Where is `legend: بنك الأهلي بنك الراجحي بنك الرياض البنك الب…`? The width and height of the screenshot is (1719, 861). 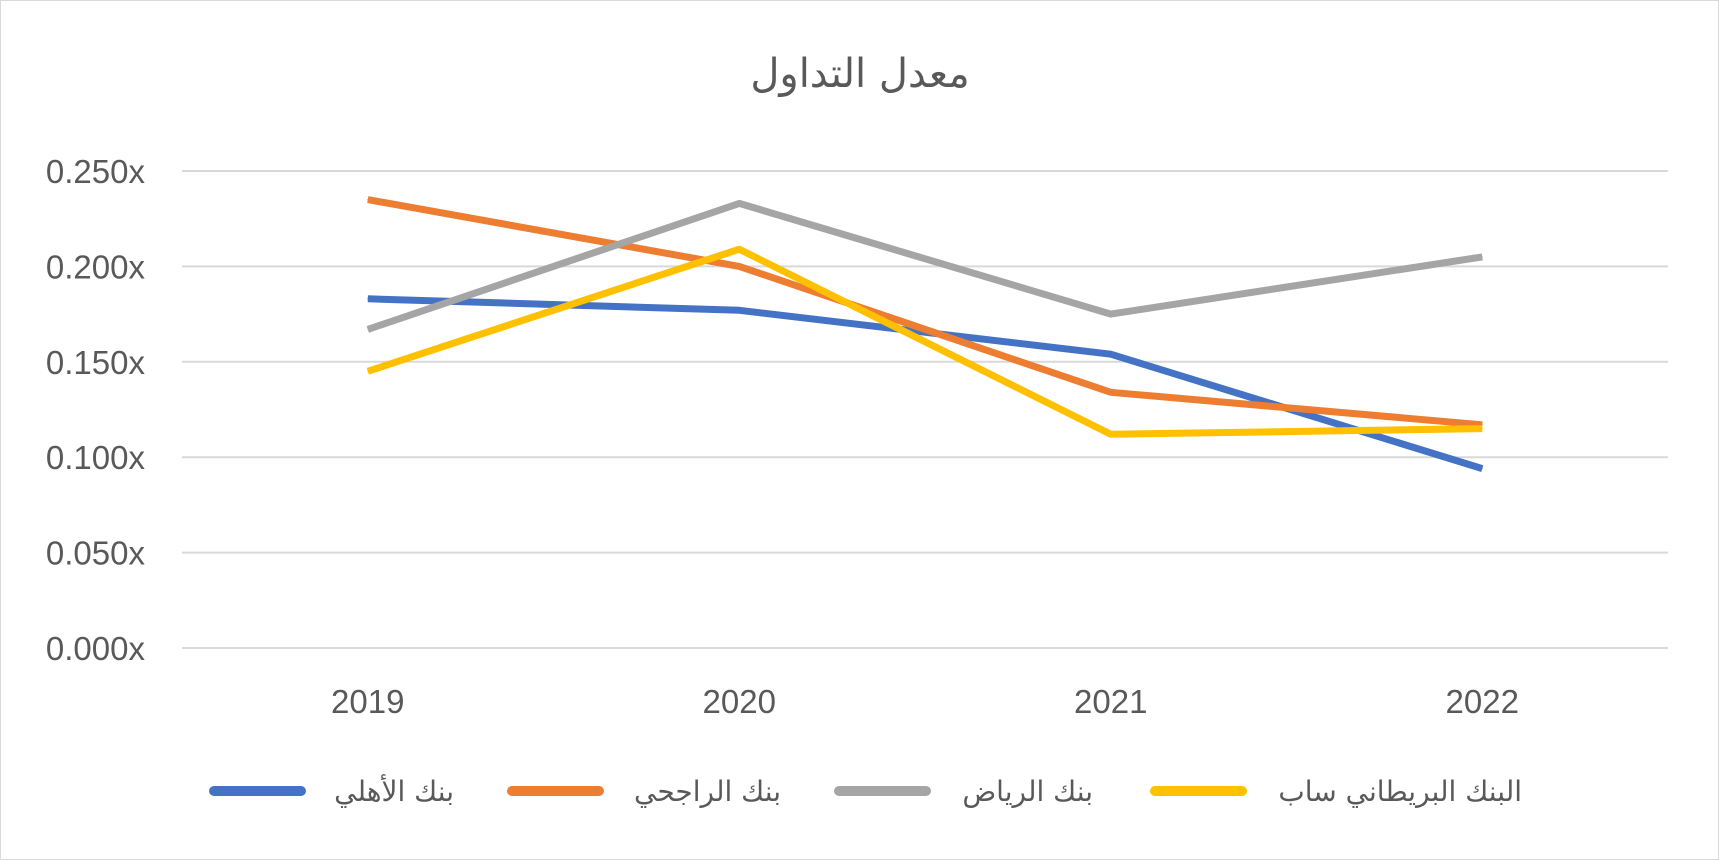 legend: بنك الأهلي بنك الراجحي بنك الرياض البنك الب… is located at coordinates (865, 790).